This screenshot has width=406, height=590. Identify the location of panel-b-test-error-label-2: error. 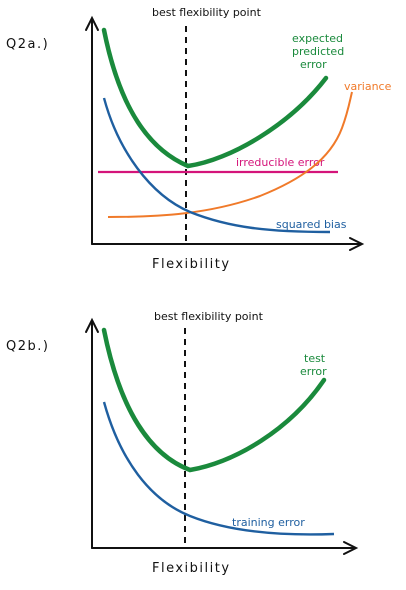
(313, 371).